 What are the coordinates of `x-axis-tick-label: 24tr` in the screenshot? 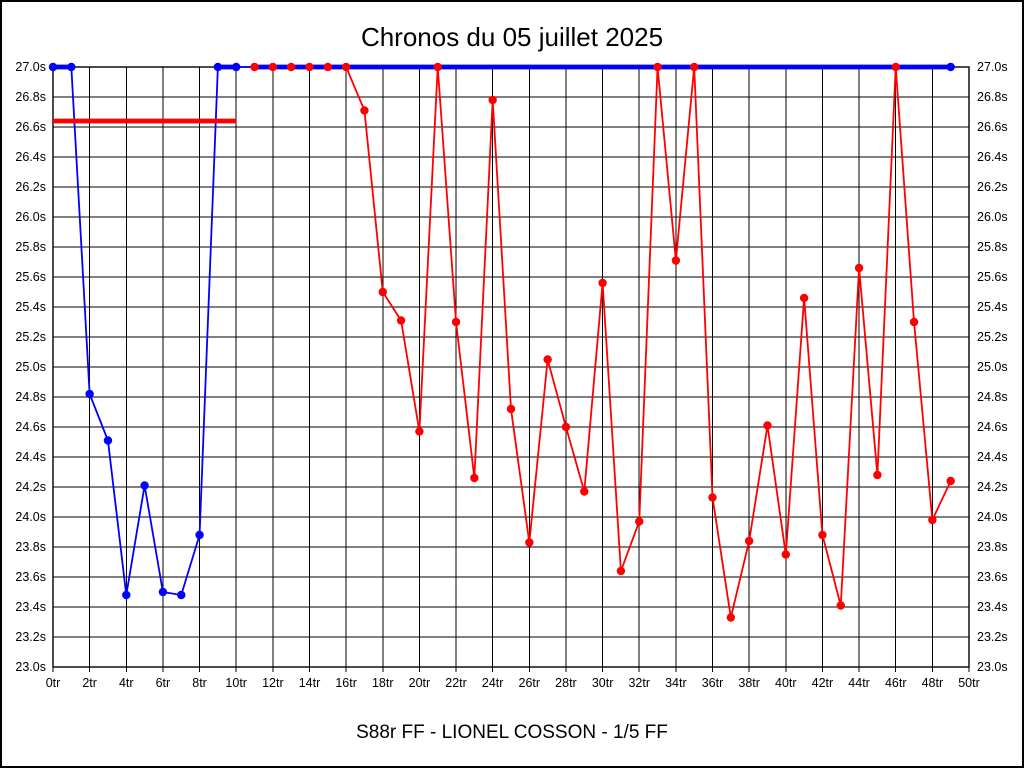 It's located at (493, 683).